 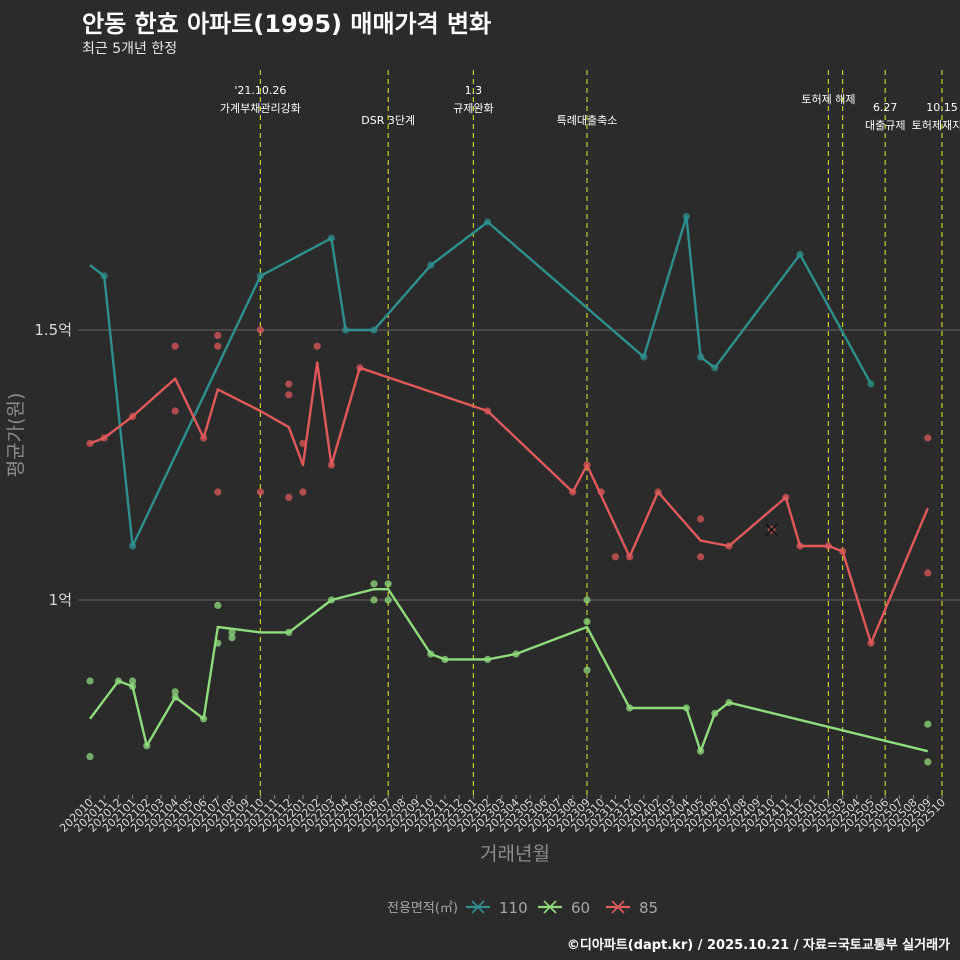 What do you see at coordinates (515, 854) in the screenshot?
I see `x-axis-title: 거래년월` at bounding box center [515, 854].